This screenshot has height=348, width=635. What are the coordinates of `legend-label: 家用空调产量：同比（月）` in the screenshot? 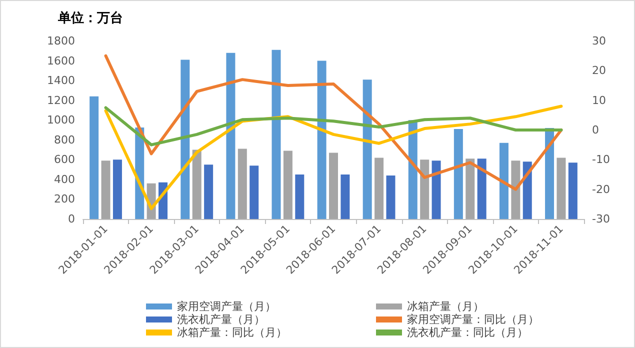 It's located at (473, 319).